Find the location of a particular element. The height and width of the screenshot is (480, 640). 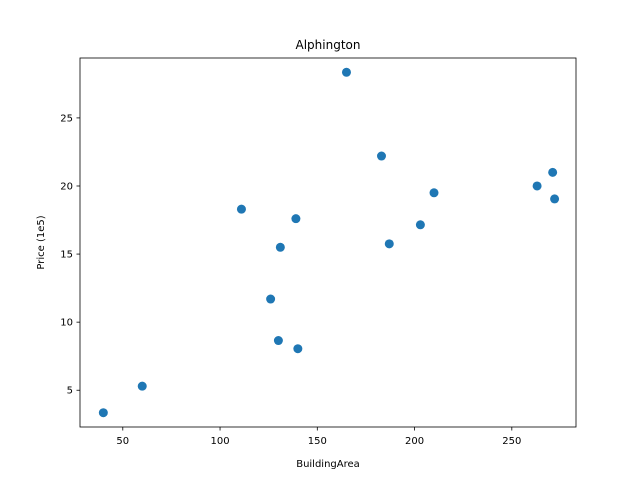

x-tick-label: 250 is located at coordinates (511, 441).